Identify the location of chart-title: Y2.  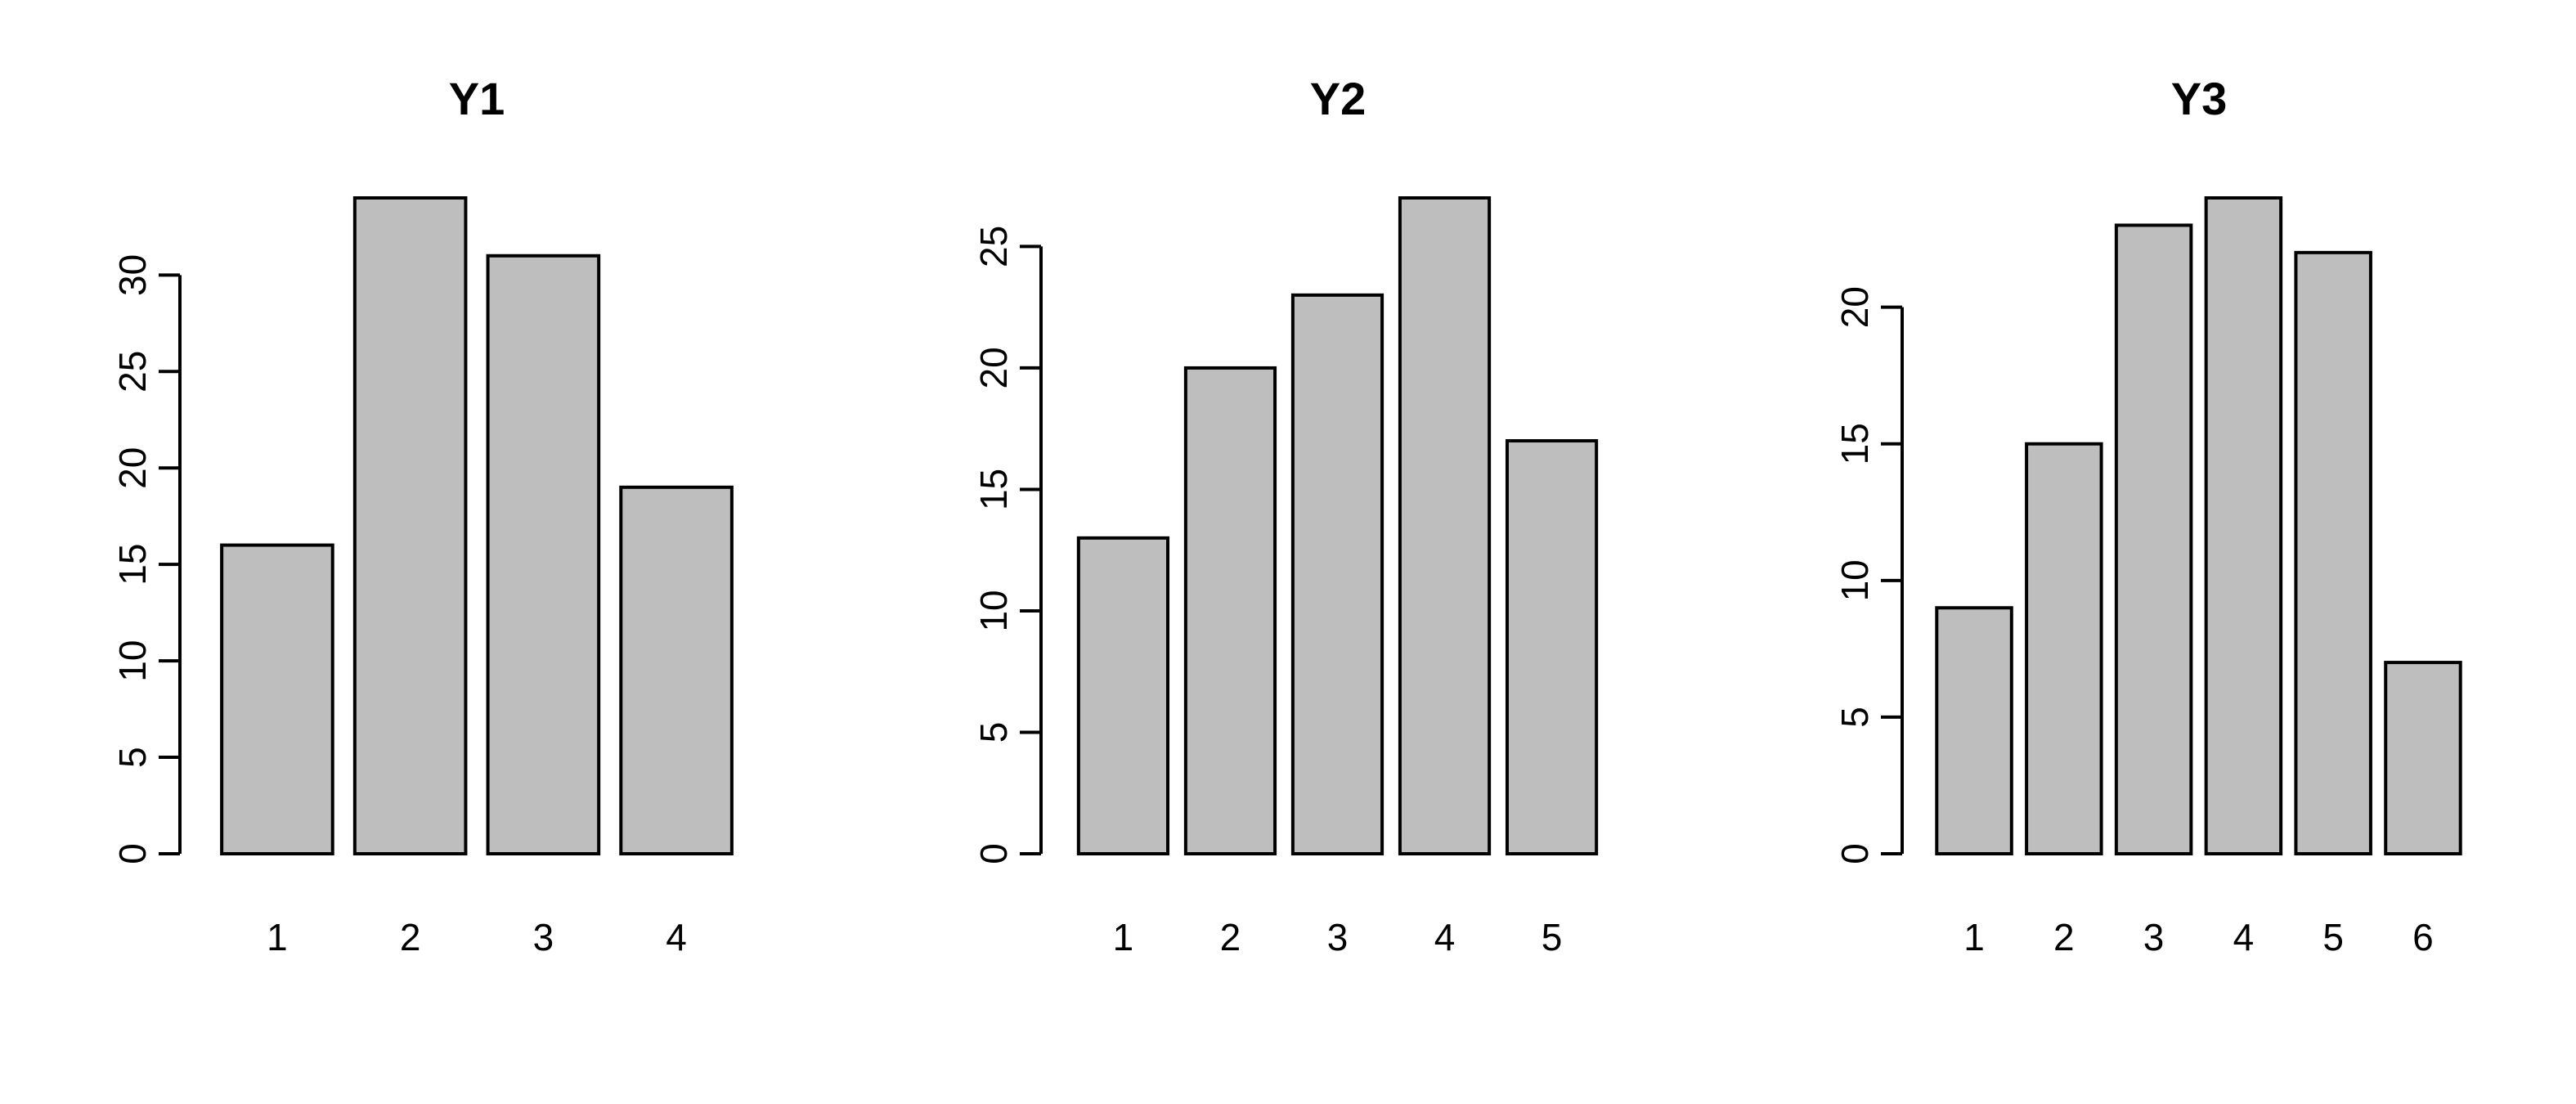
(1338, 98).